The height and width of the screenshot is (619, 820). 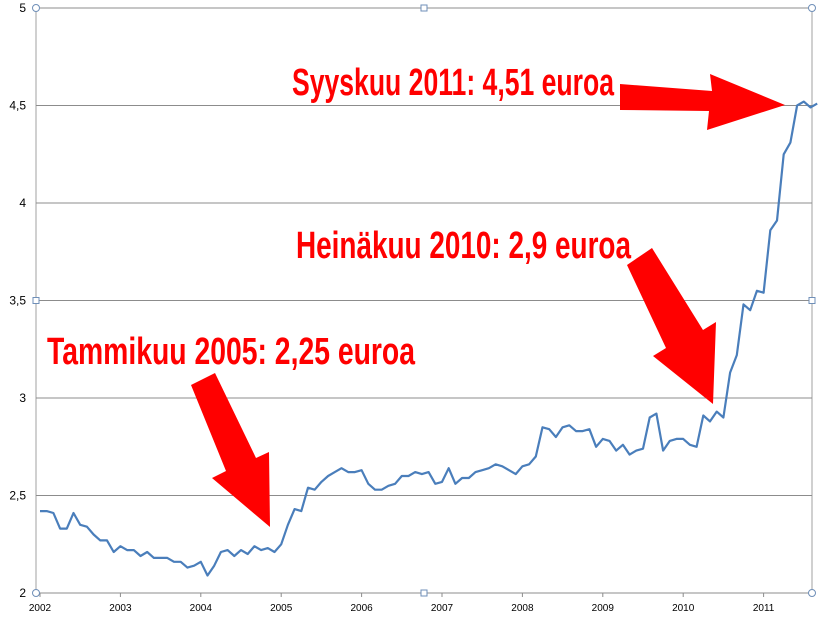 What do you see at coordinates (281, 608) in the screenshot?
I see `x-tick-label: 2005` at bounding box center [281, 608].